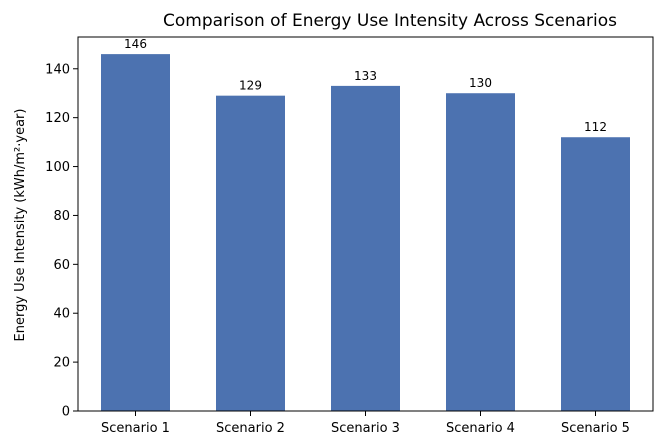  Describe the element at coordinates (57, 69) in the screenshot. I see `y-tick-label-140: 140` at that location.